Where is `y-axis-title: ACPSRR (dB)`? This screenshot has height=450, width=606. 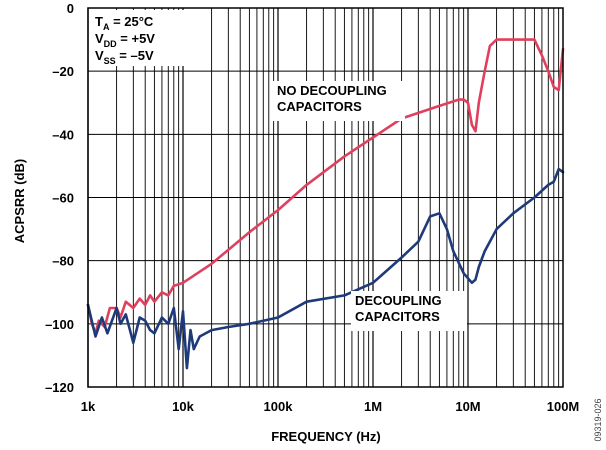
y-axis-title: ACPSRR (dB) is located at coordinates (19, 201).